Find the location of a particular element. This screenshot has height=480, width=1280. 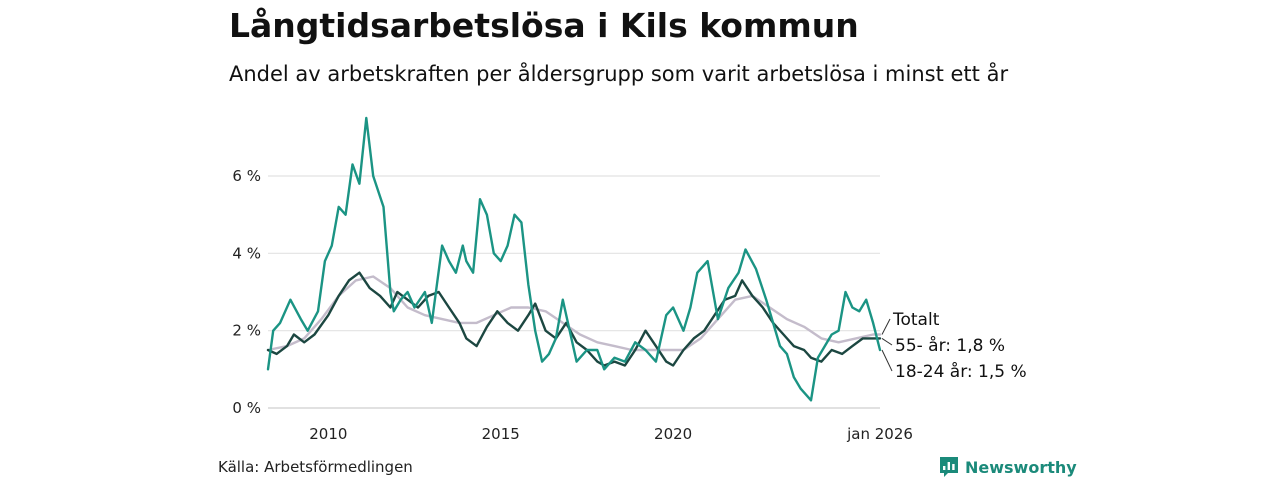

x-tick-label: 2015 is located at coordinates (501, 434).